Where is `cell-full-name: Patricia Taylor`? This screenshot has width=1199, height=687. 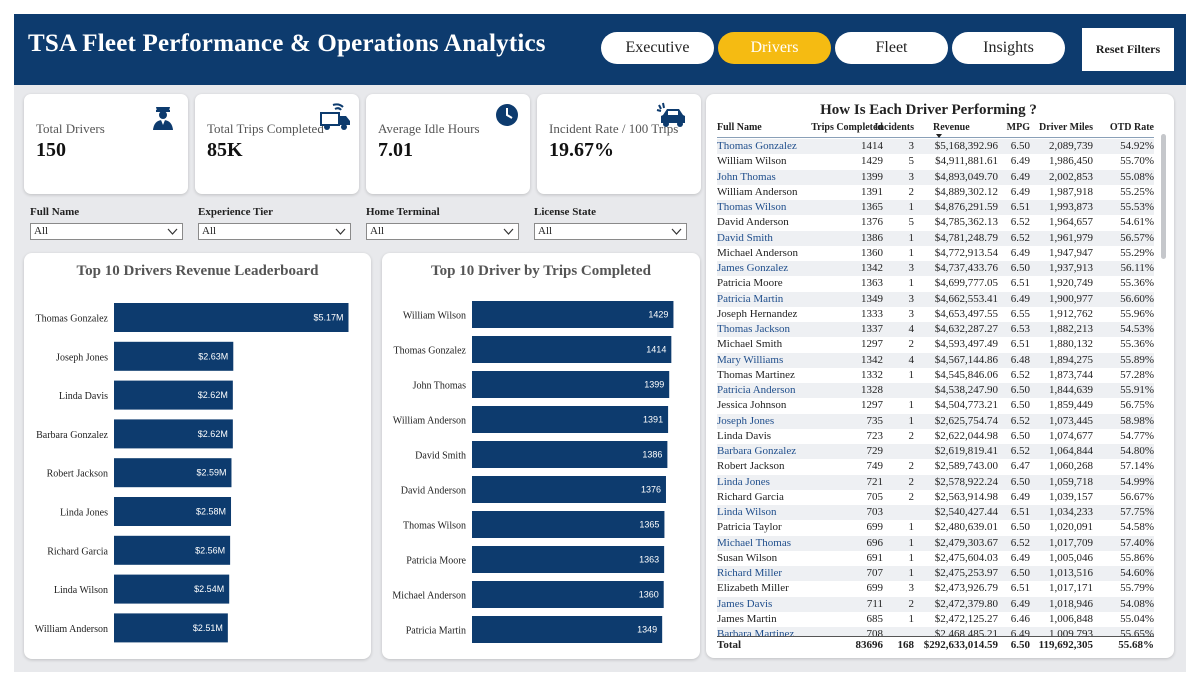 cell-full-name: Patricia Taylor is located at coordinates (749, 527).